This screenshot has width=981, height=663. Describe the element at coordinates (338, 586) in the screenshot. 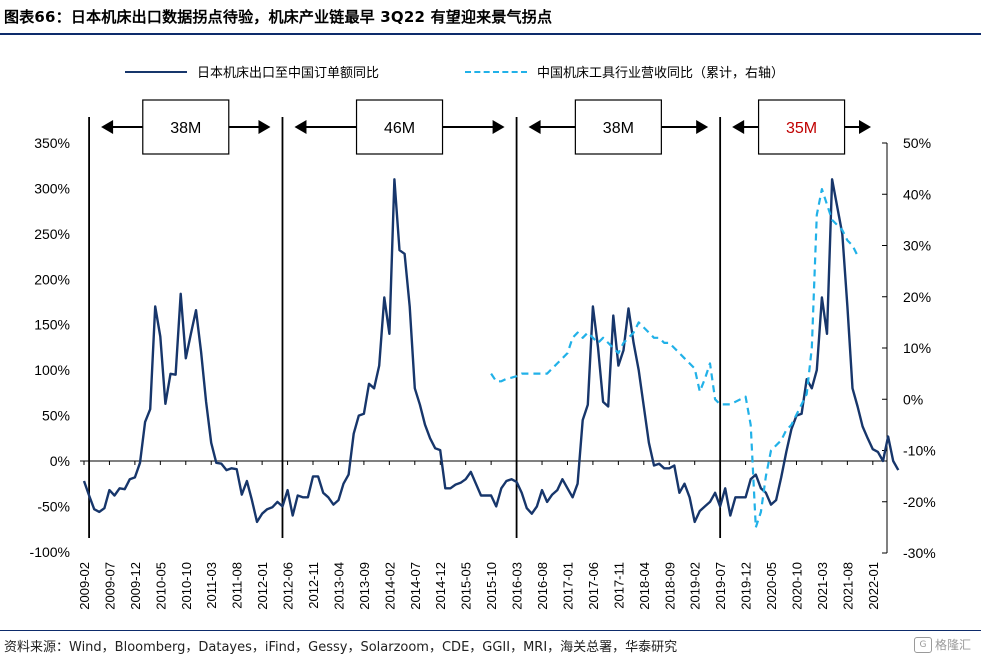

I see `x-axis-tick-label: 2013-04` at that location.